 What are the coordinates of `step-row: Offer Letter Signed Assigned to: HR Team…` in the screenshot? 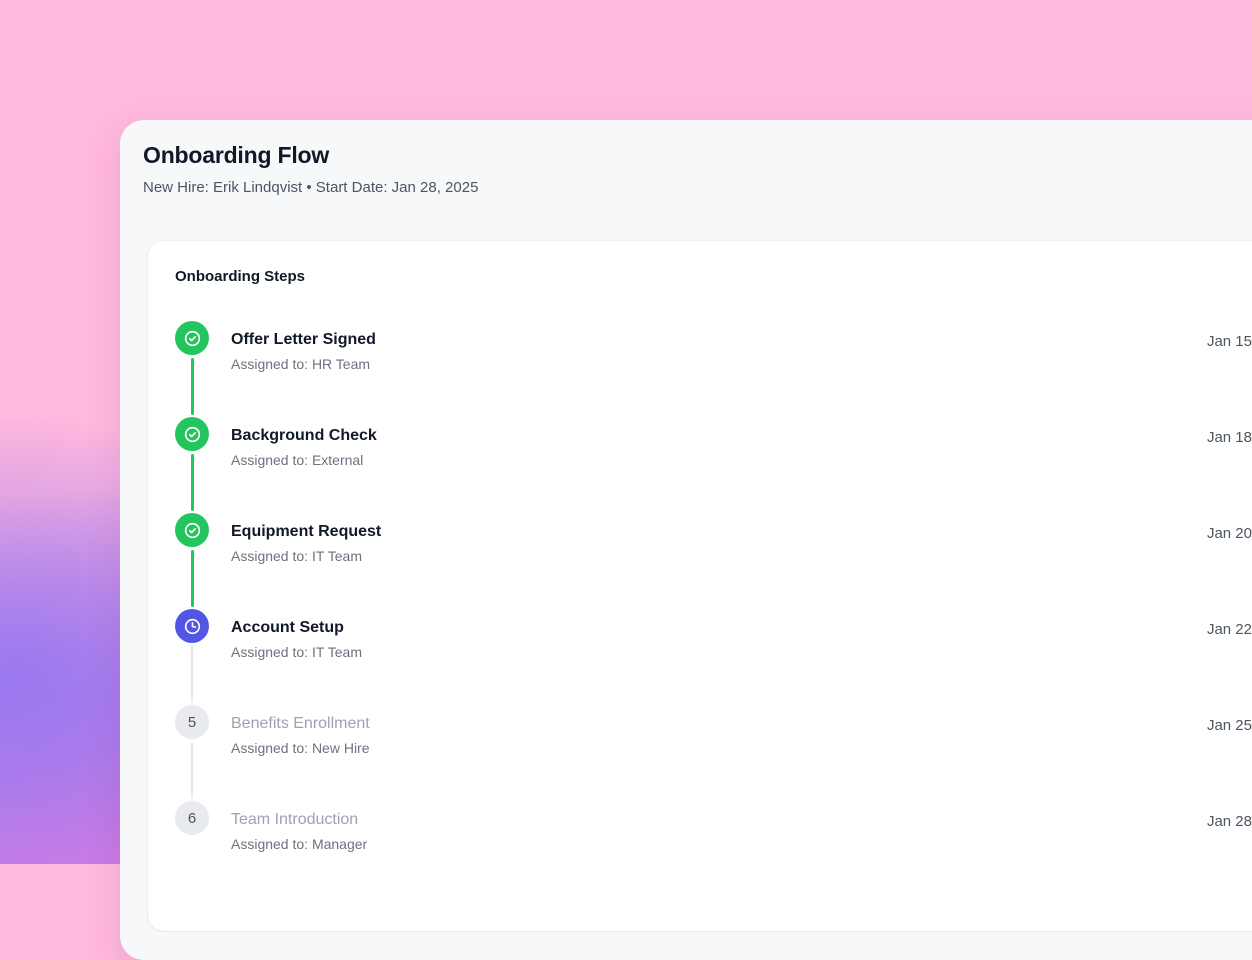 It's located at (700, 369).